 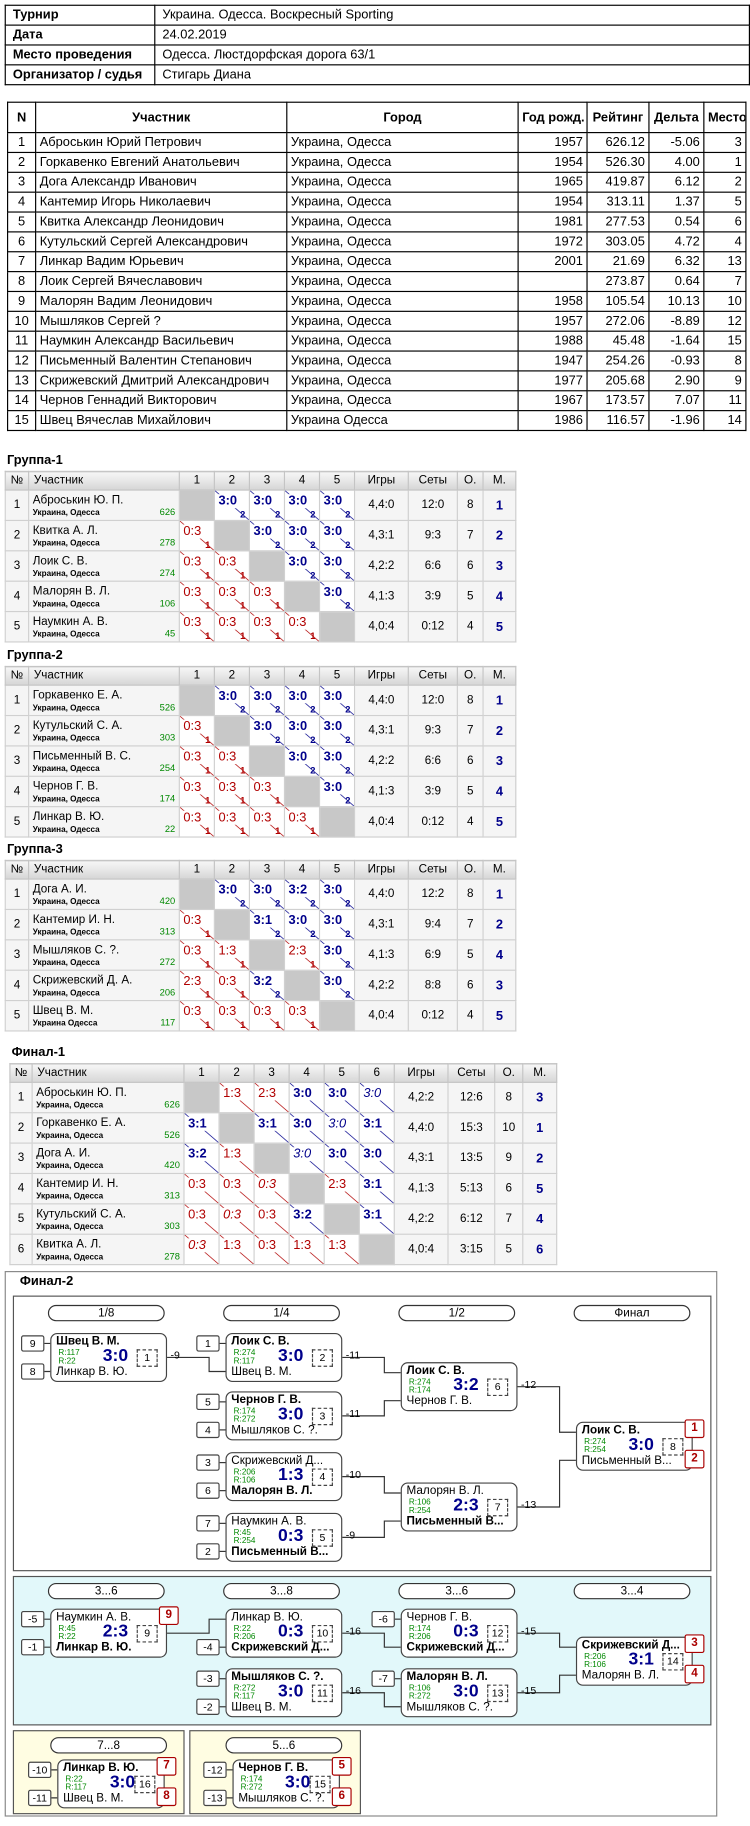 I want to click on player-number: 1, so click(x=21, y=1097).